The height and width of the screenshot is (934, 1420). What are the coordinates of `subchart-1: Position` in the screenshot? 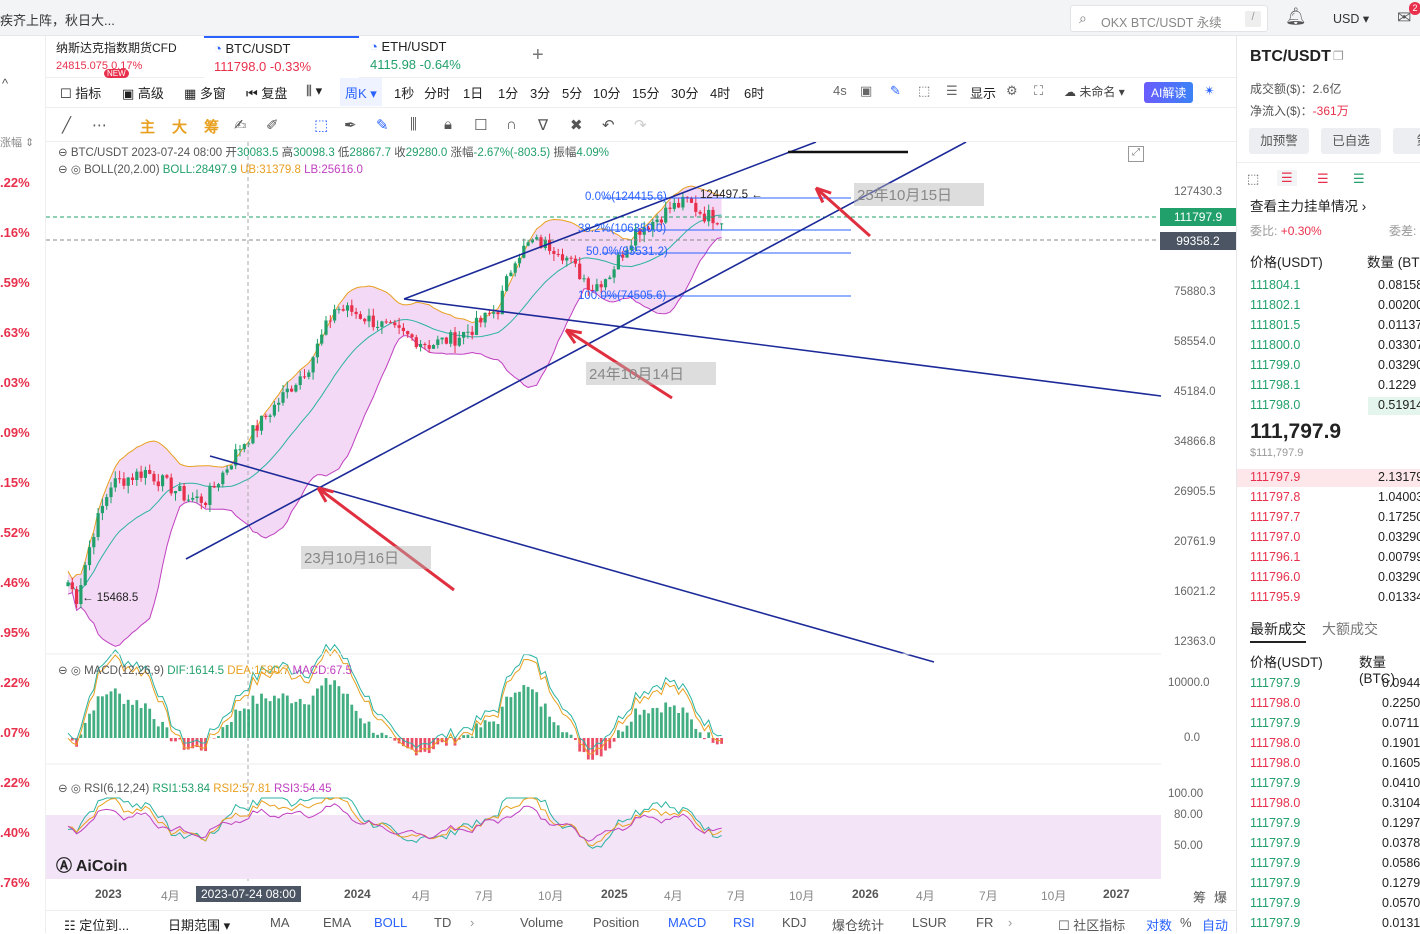 It's located at (616, 922).